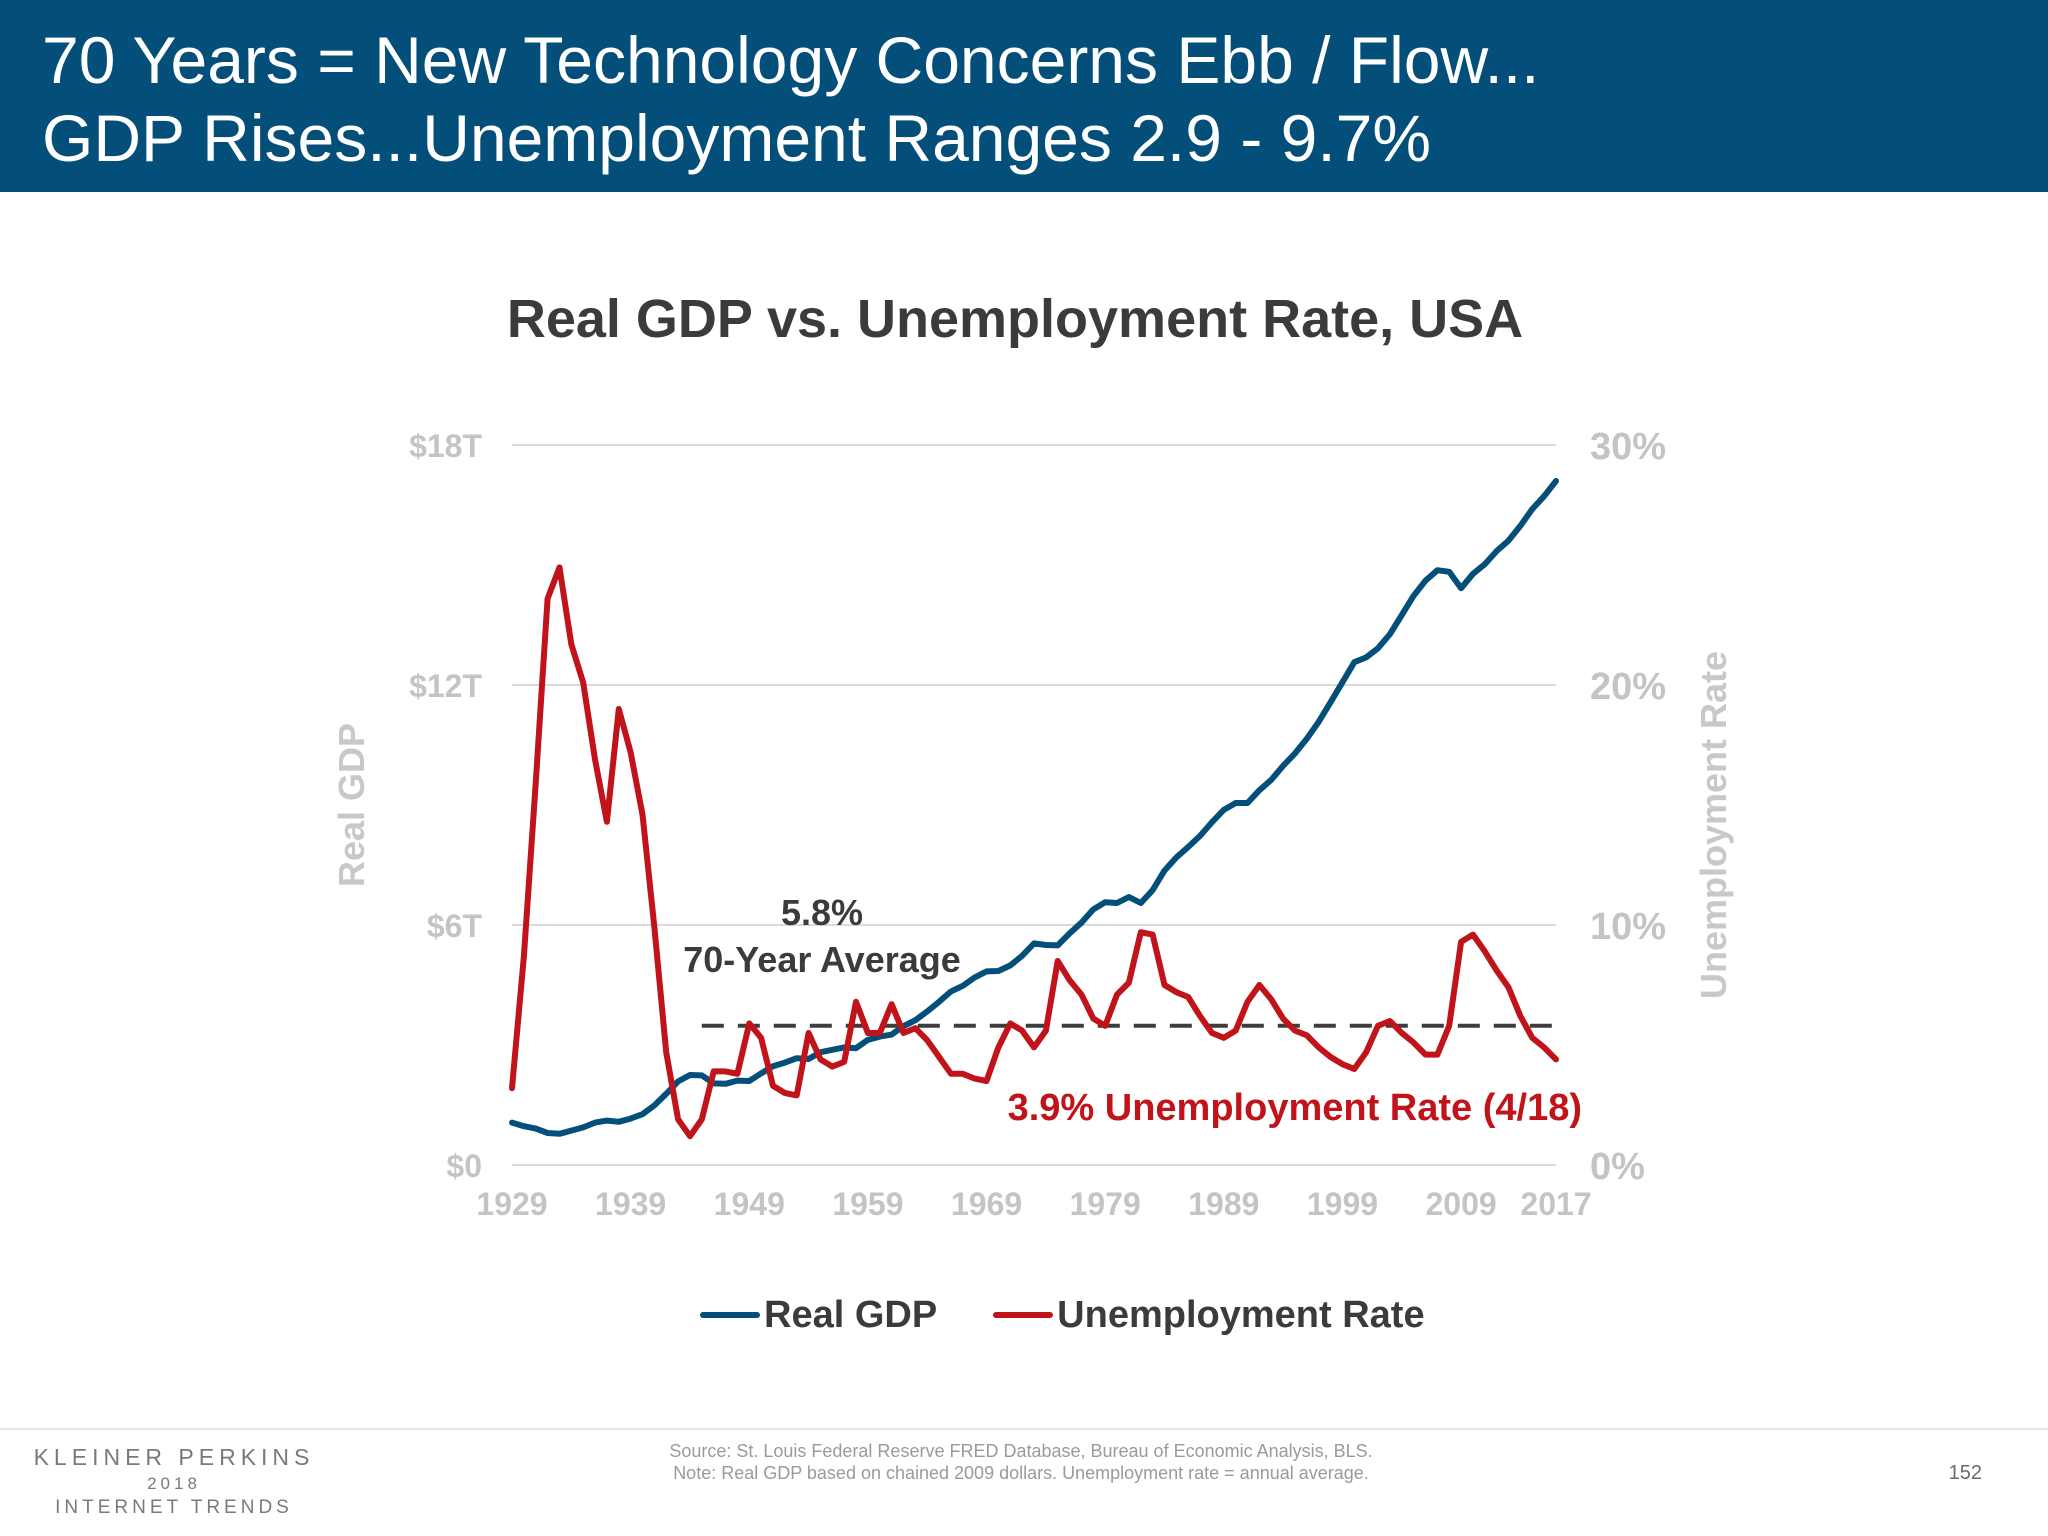 The width and height of the screenshot is (2048, 1536). What do you see at coordinates (851, 1314) in the screenshot?
I see `legend-label-real-gdp: Real GDP` at bounding box center [851, 1314].